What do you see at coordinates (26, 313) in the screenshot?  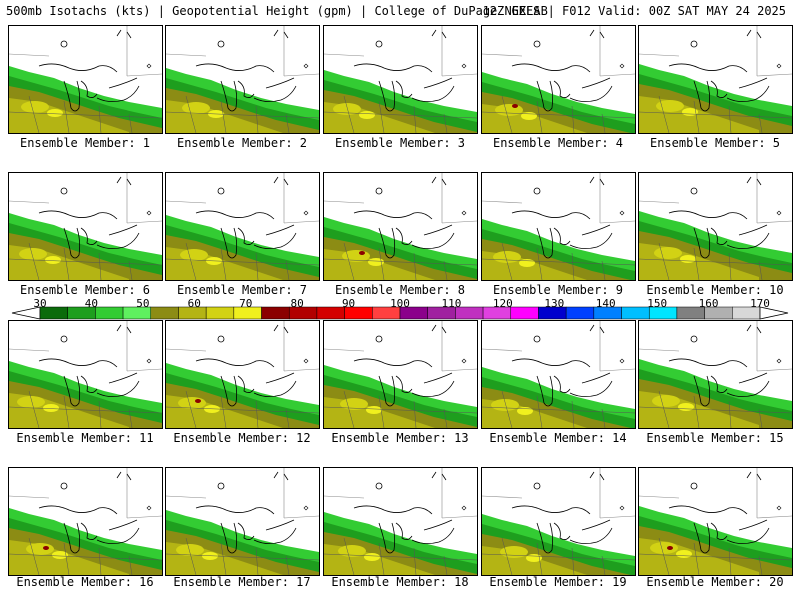 I see `colorbar-min-arrow` at bounding box center [26, 313].